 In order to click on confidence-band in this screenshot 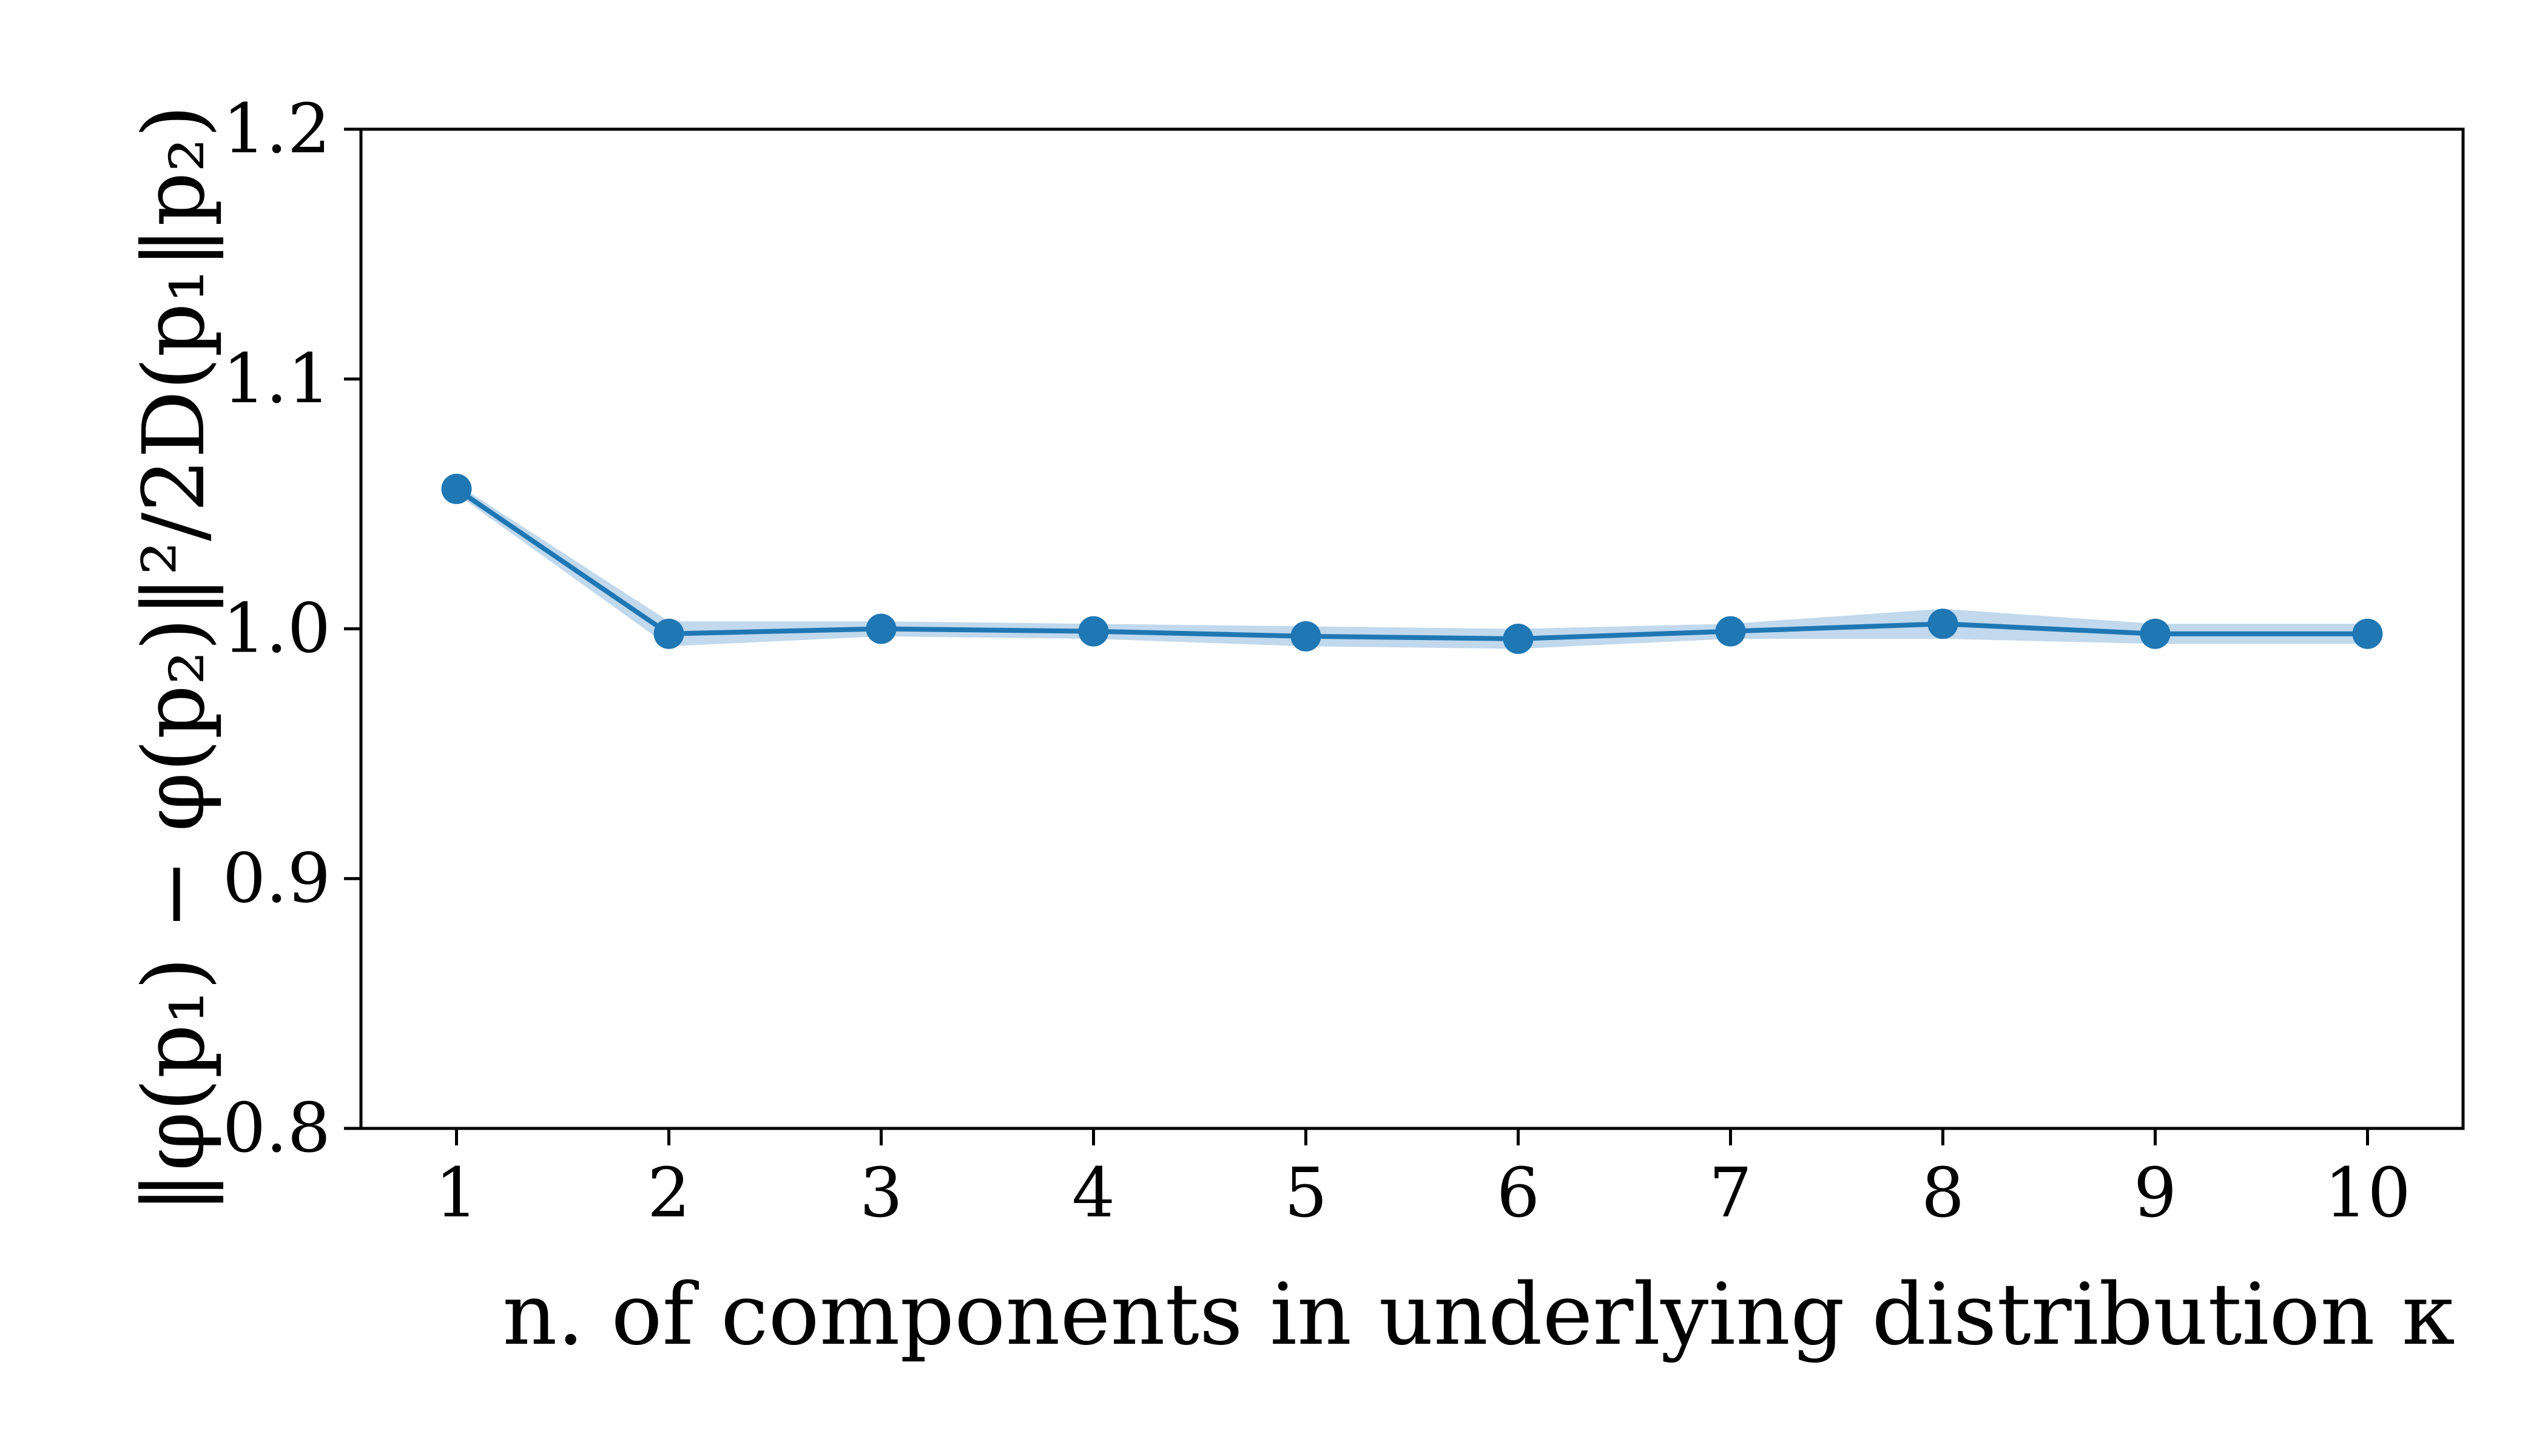, I will do `click(1412, 566)`.